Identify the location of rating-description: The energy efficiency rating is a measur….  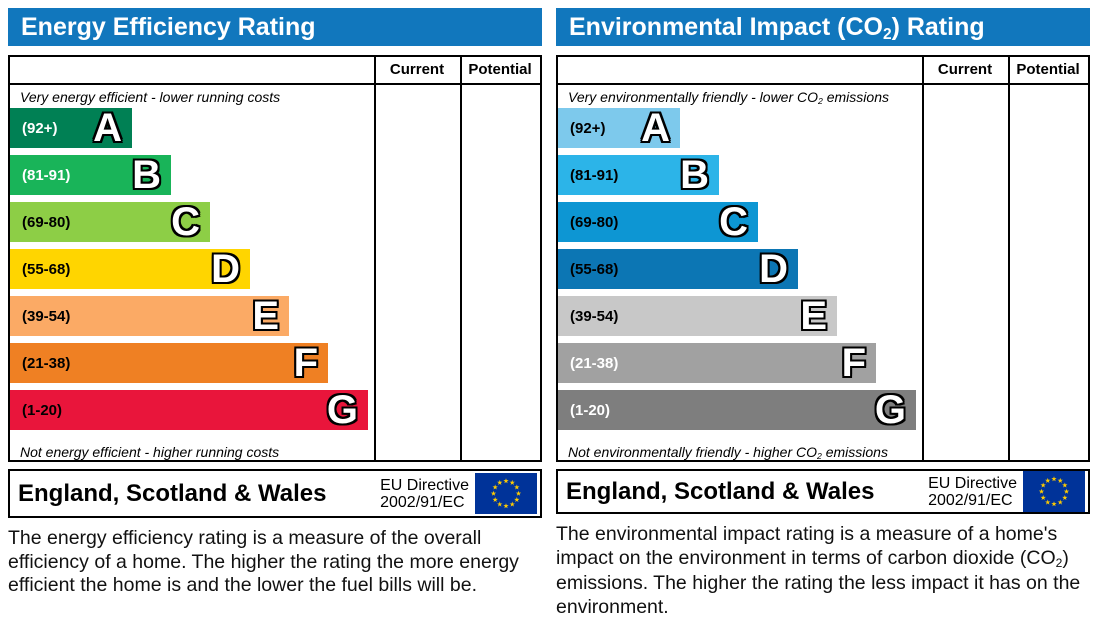
(263, 561).